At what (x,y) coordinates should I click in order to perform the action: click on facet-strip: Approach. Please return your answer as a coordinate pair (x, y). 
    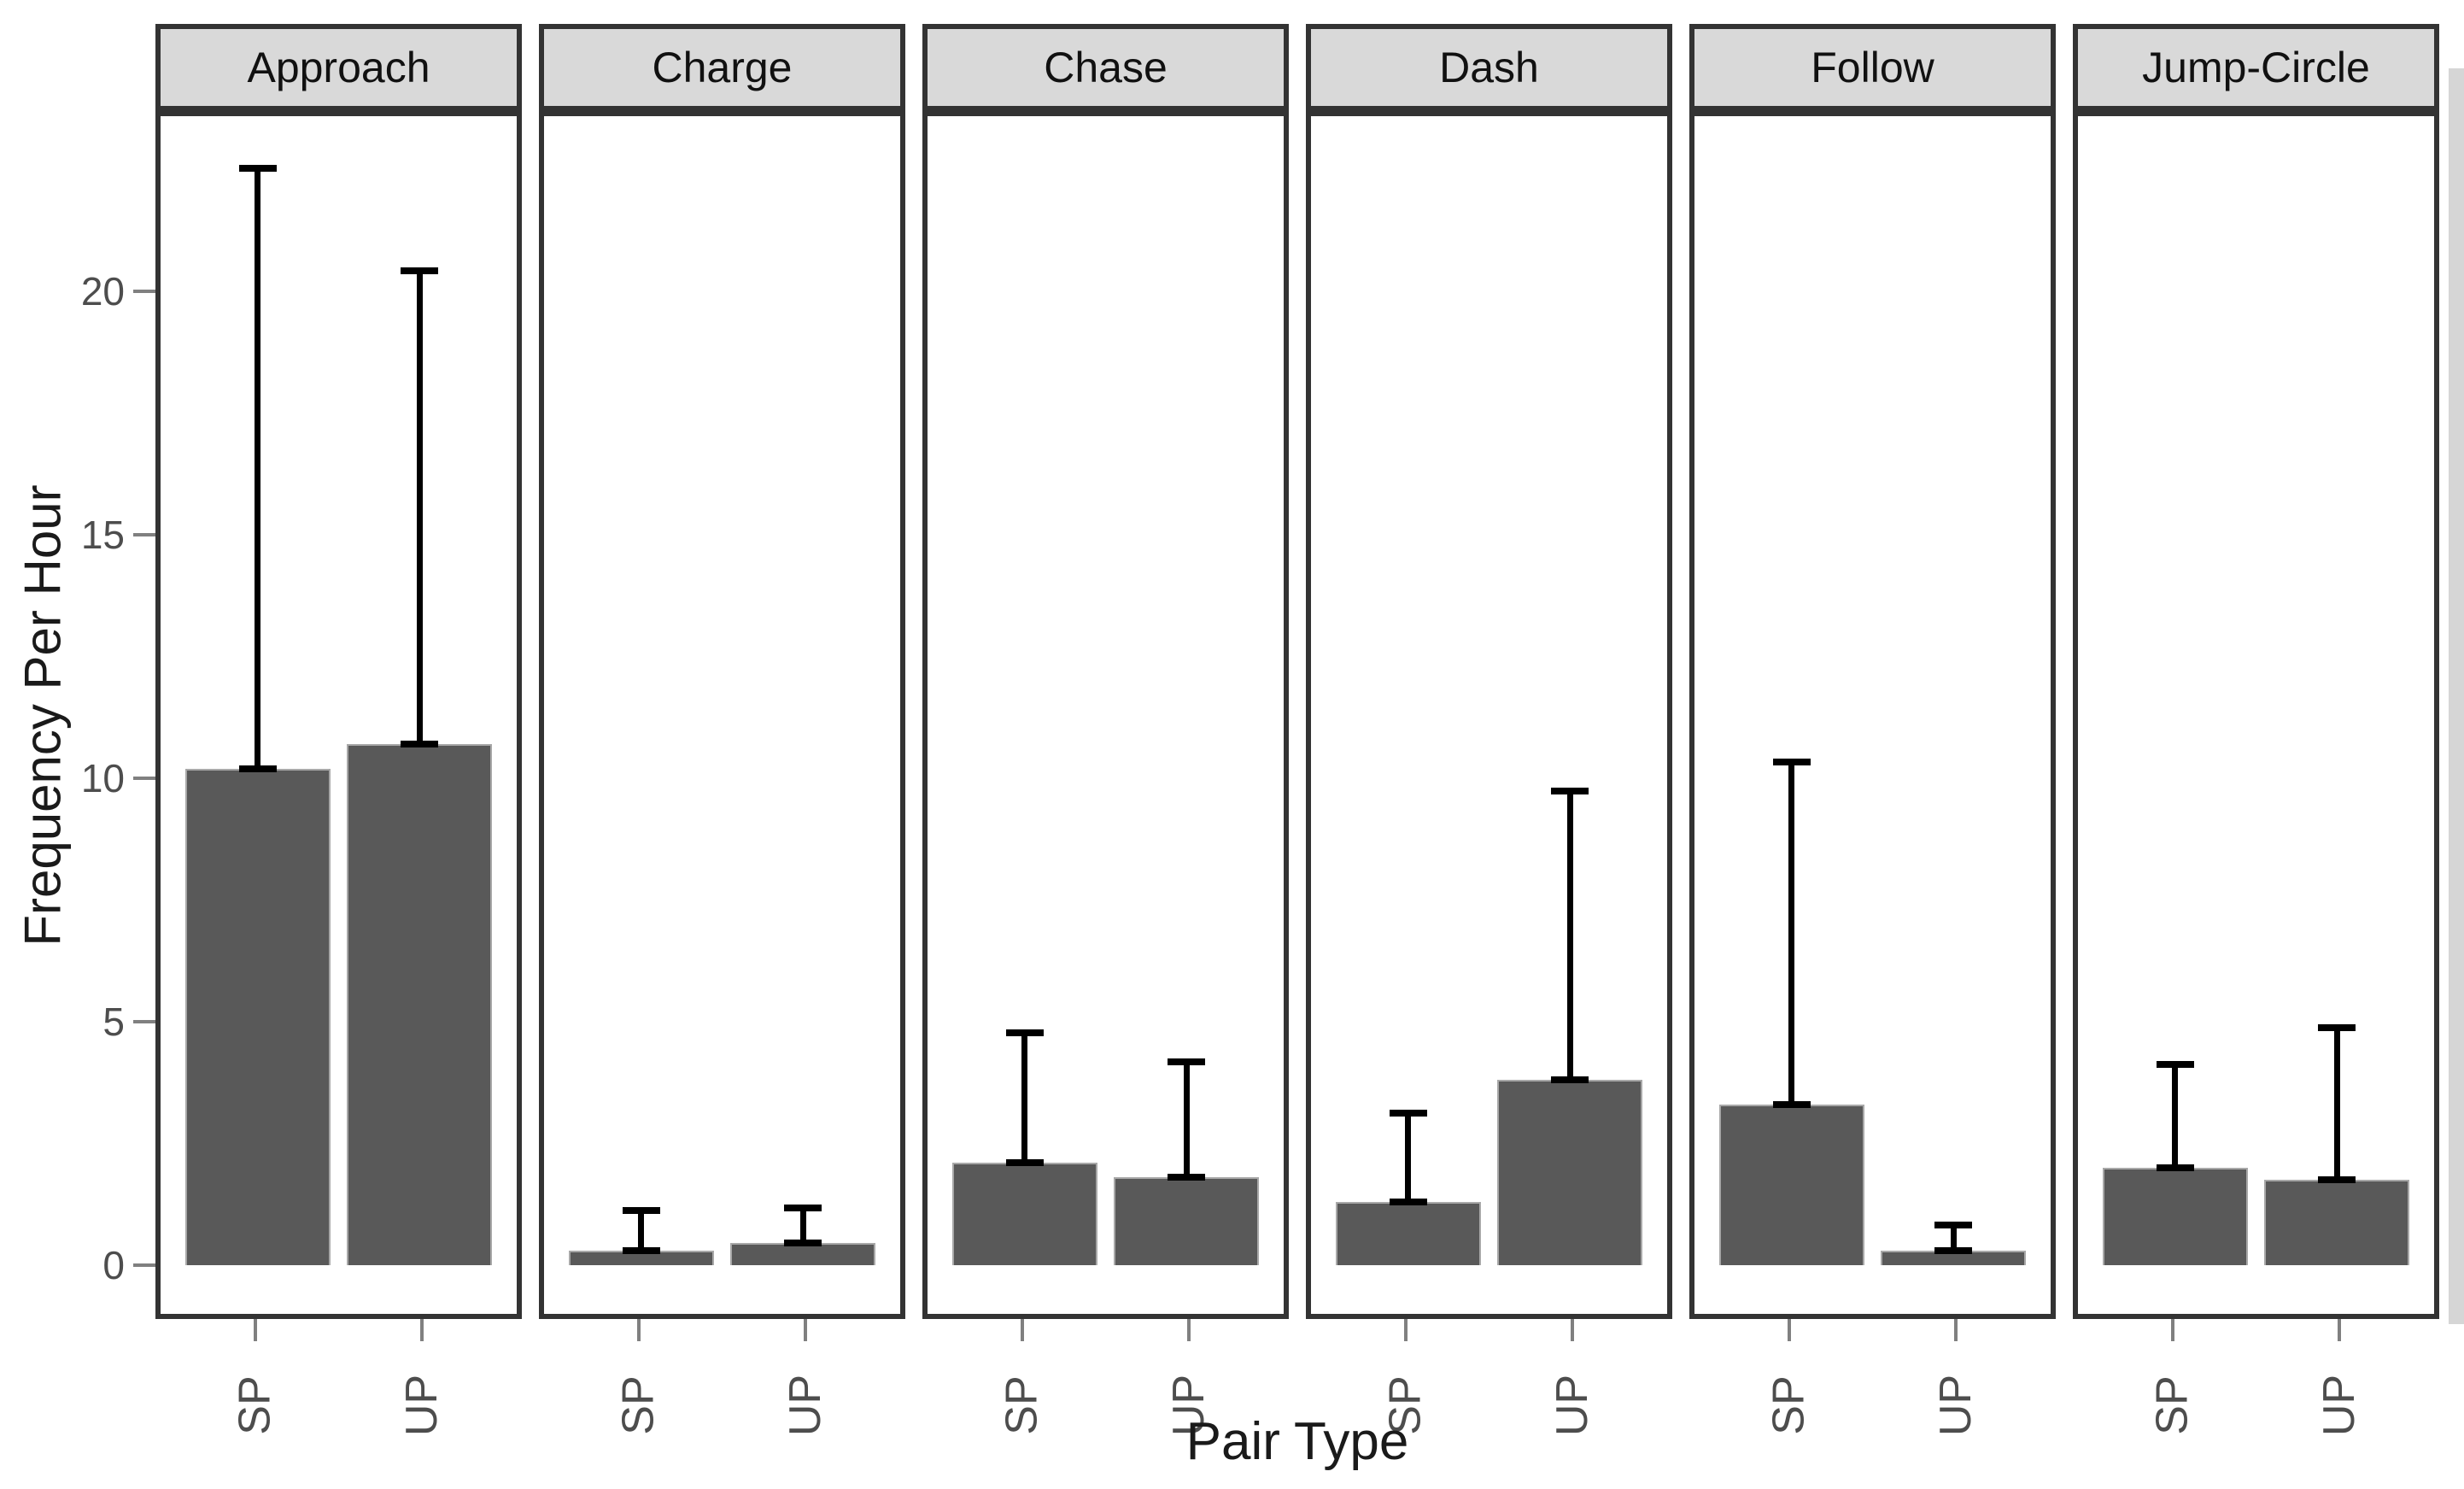
    Looking at the image, I should click on (338, 67).